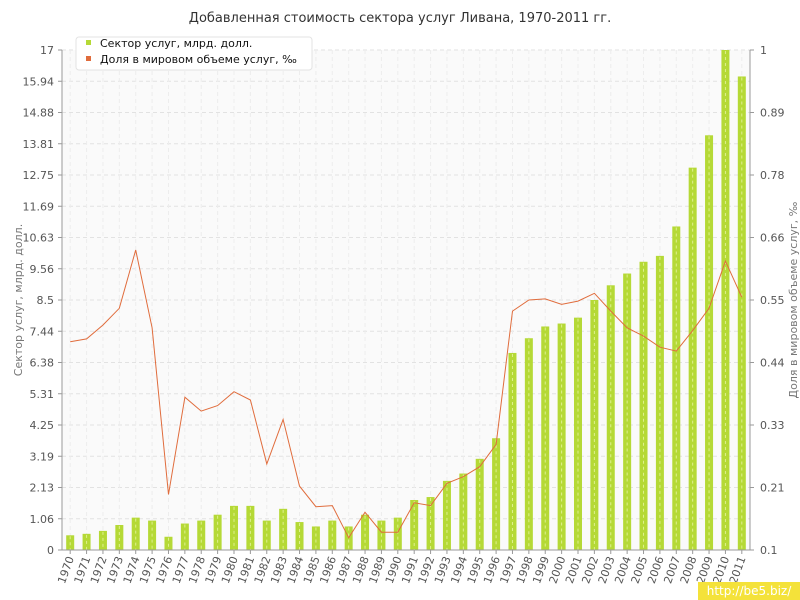  Describe the element at coordinates (39, 175) in the screenshot. I see `left-tick-label: 12.75` at that location.